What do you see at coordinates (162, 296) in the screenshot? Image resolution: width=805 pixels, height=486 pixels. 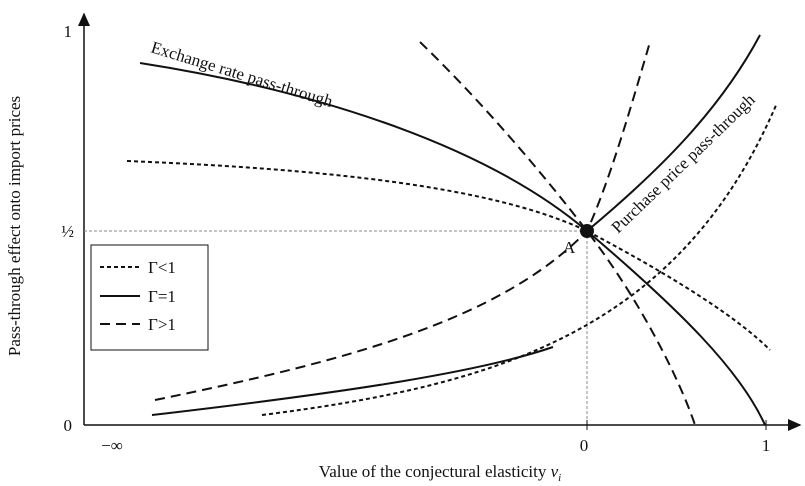 I see `legend-label: Γ=1` at bounding box center [162, 296].